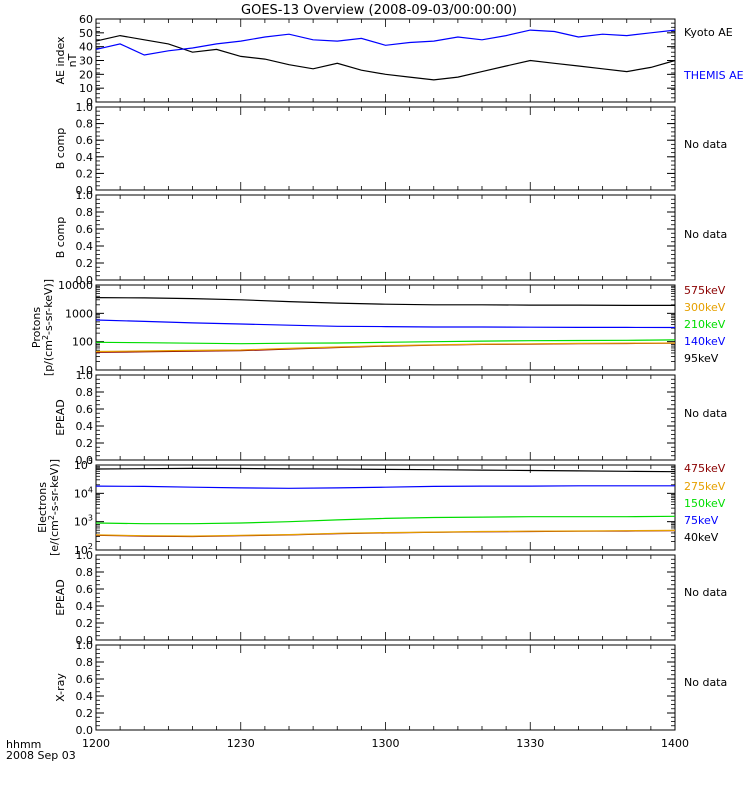 The width and height of the screenshot is (750, 800). I want to click on y-axis-label: B comp, so click(60, 149).